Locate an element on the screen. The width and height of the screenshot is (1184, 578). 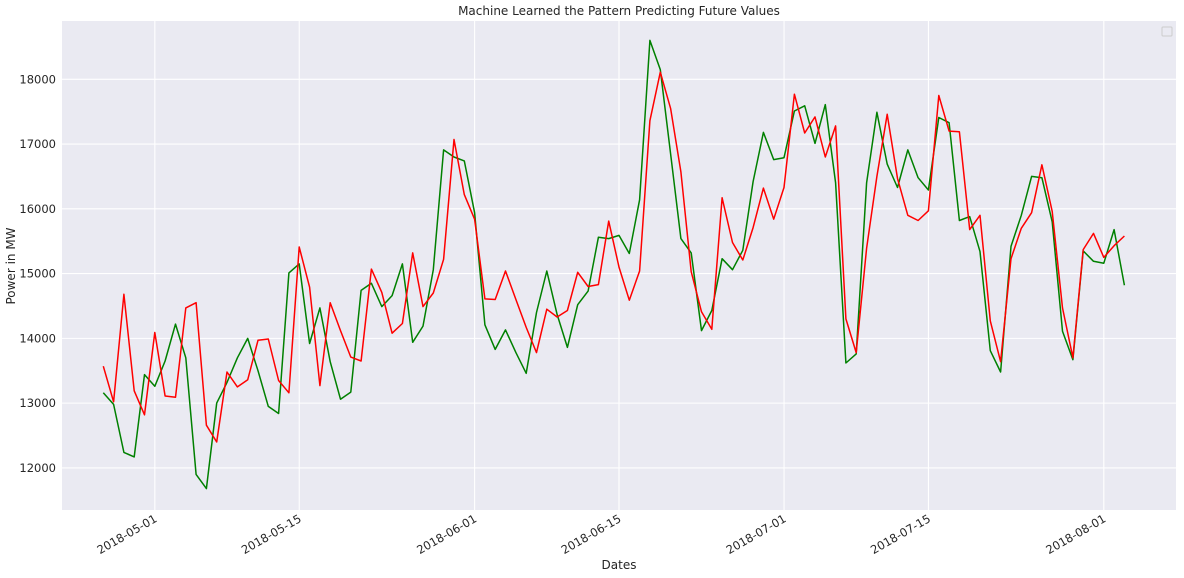
y-tick-label: 15000 is located at coordinates (37, 274).